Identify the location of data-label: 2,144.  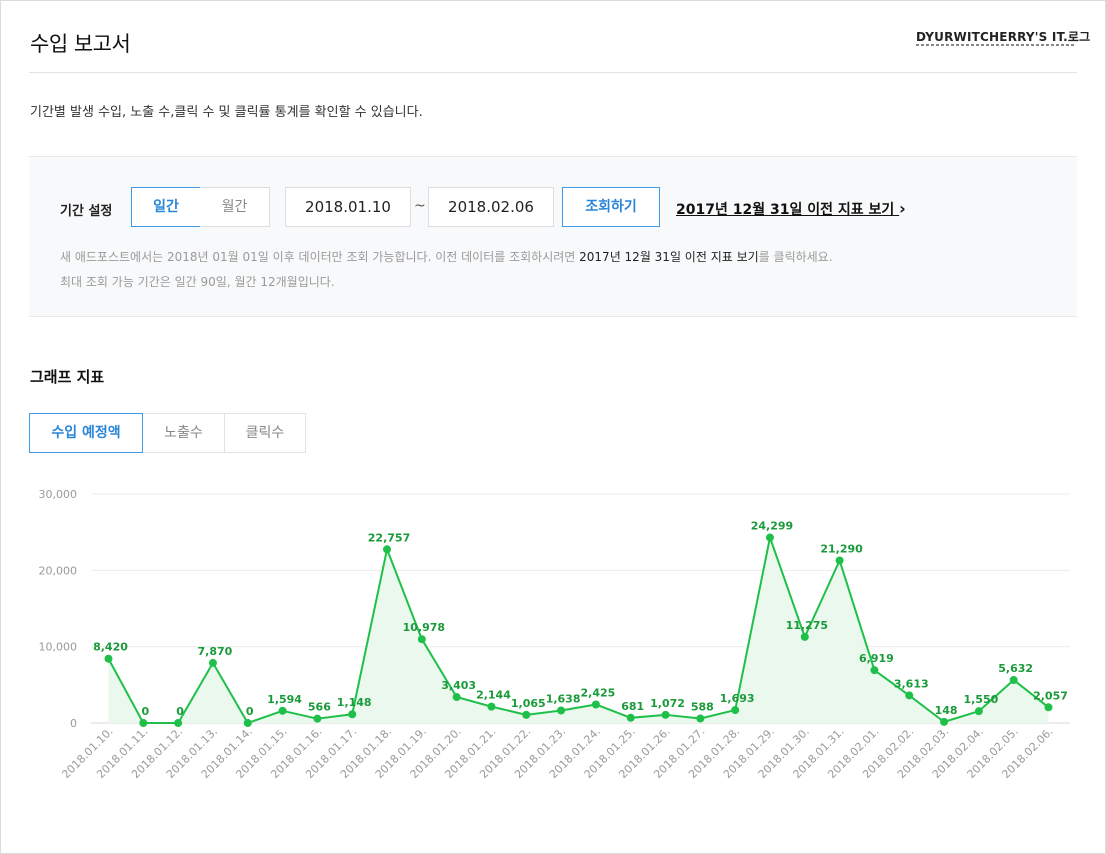
(493, 695).